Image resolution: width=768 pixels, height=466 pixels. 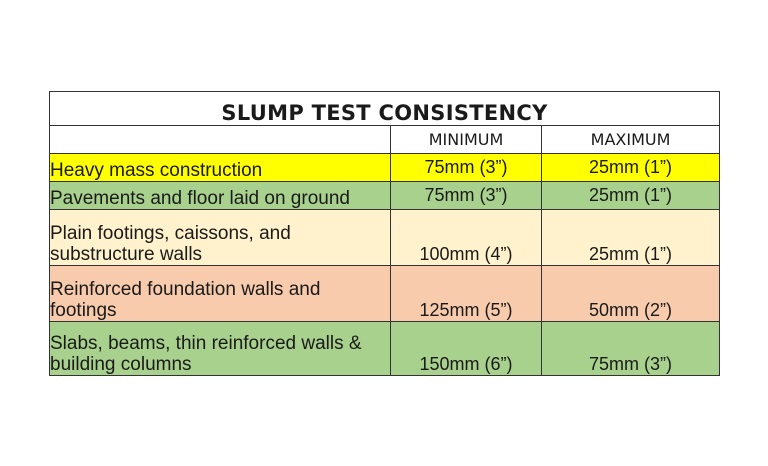 What do you see at coordinates (630, 348) in the screenshot?
I see `row-maximum: 75mm (3”)` at bounding box center [630, 348].